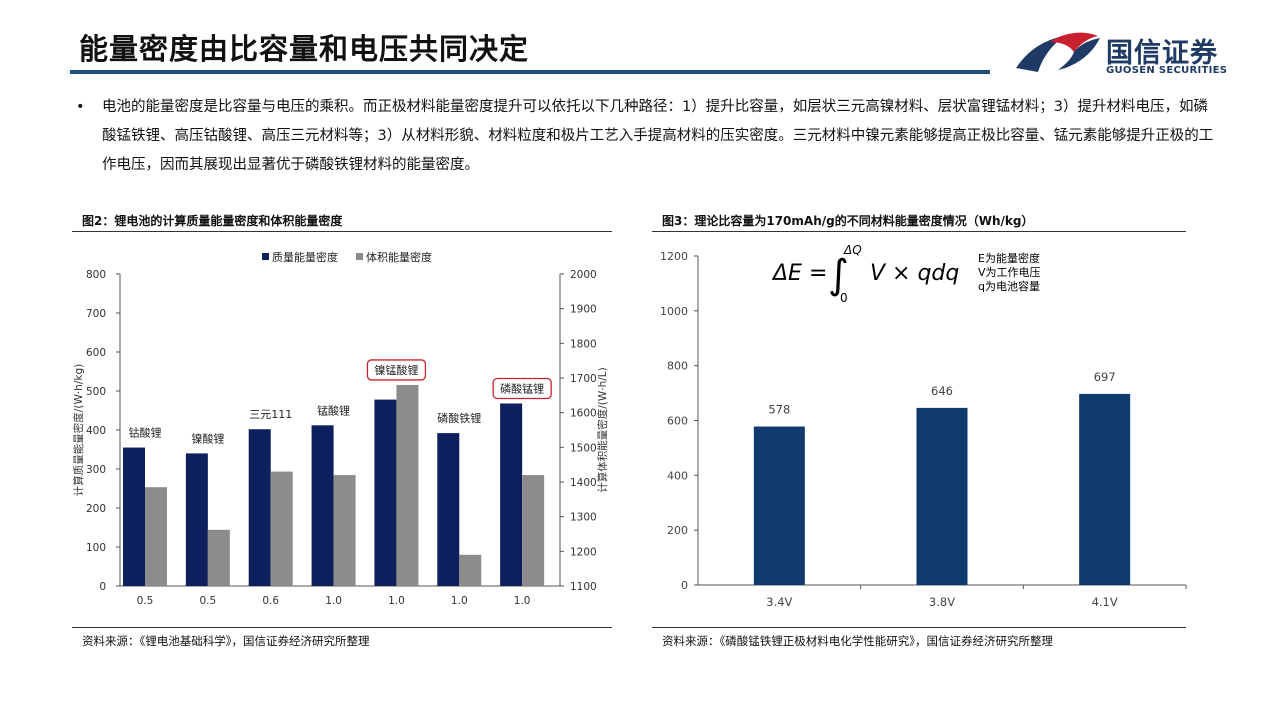  I want to click on logo-chinese-text: 国信证券, so click(1162, 53).